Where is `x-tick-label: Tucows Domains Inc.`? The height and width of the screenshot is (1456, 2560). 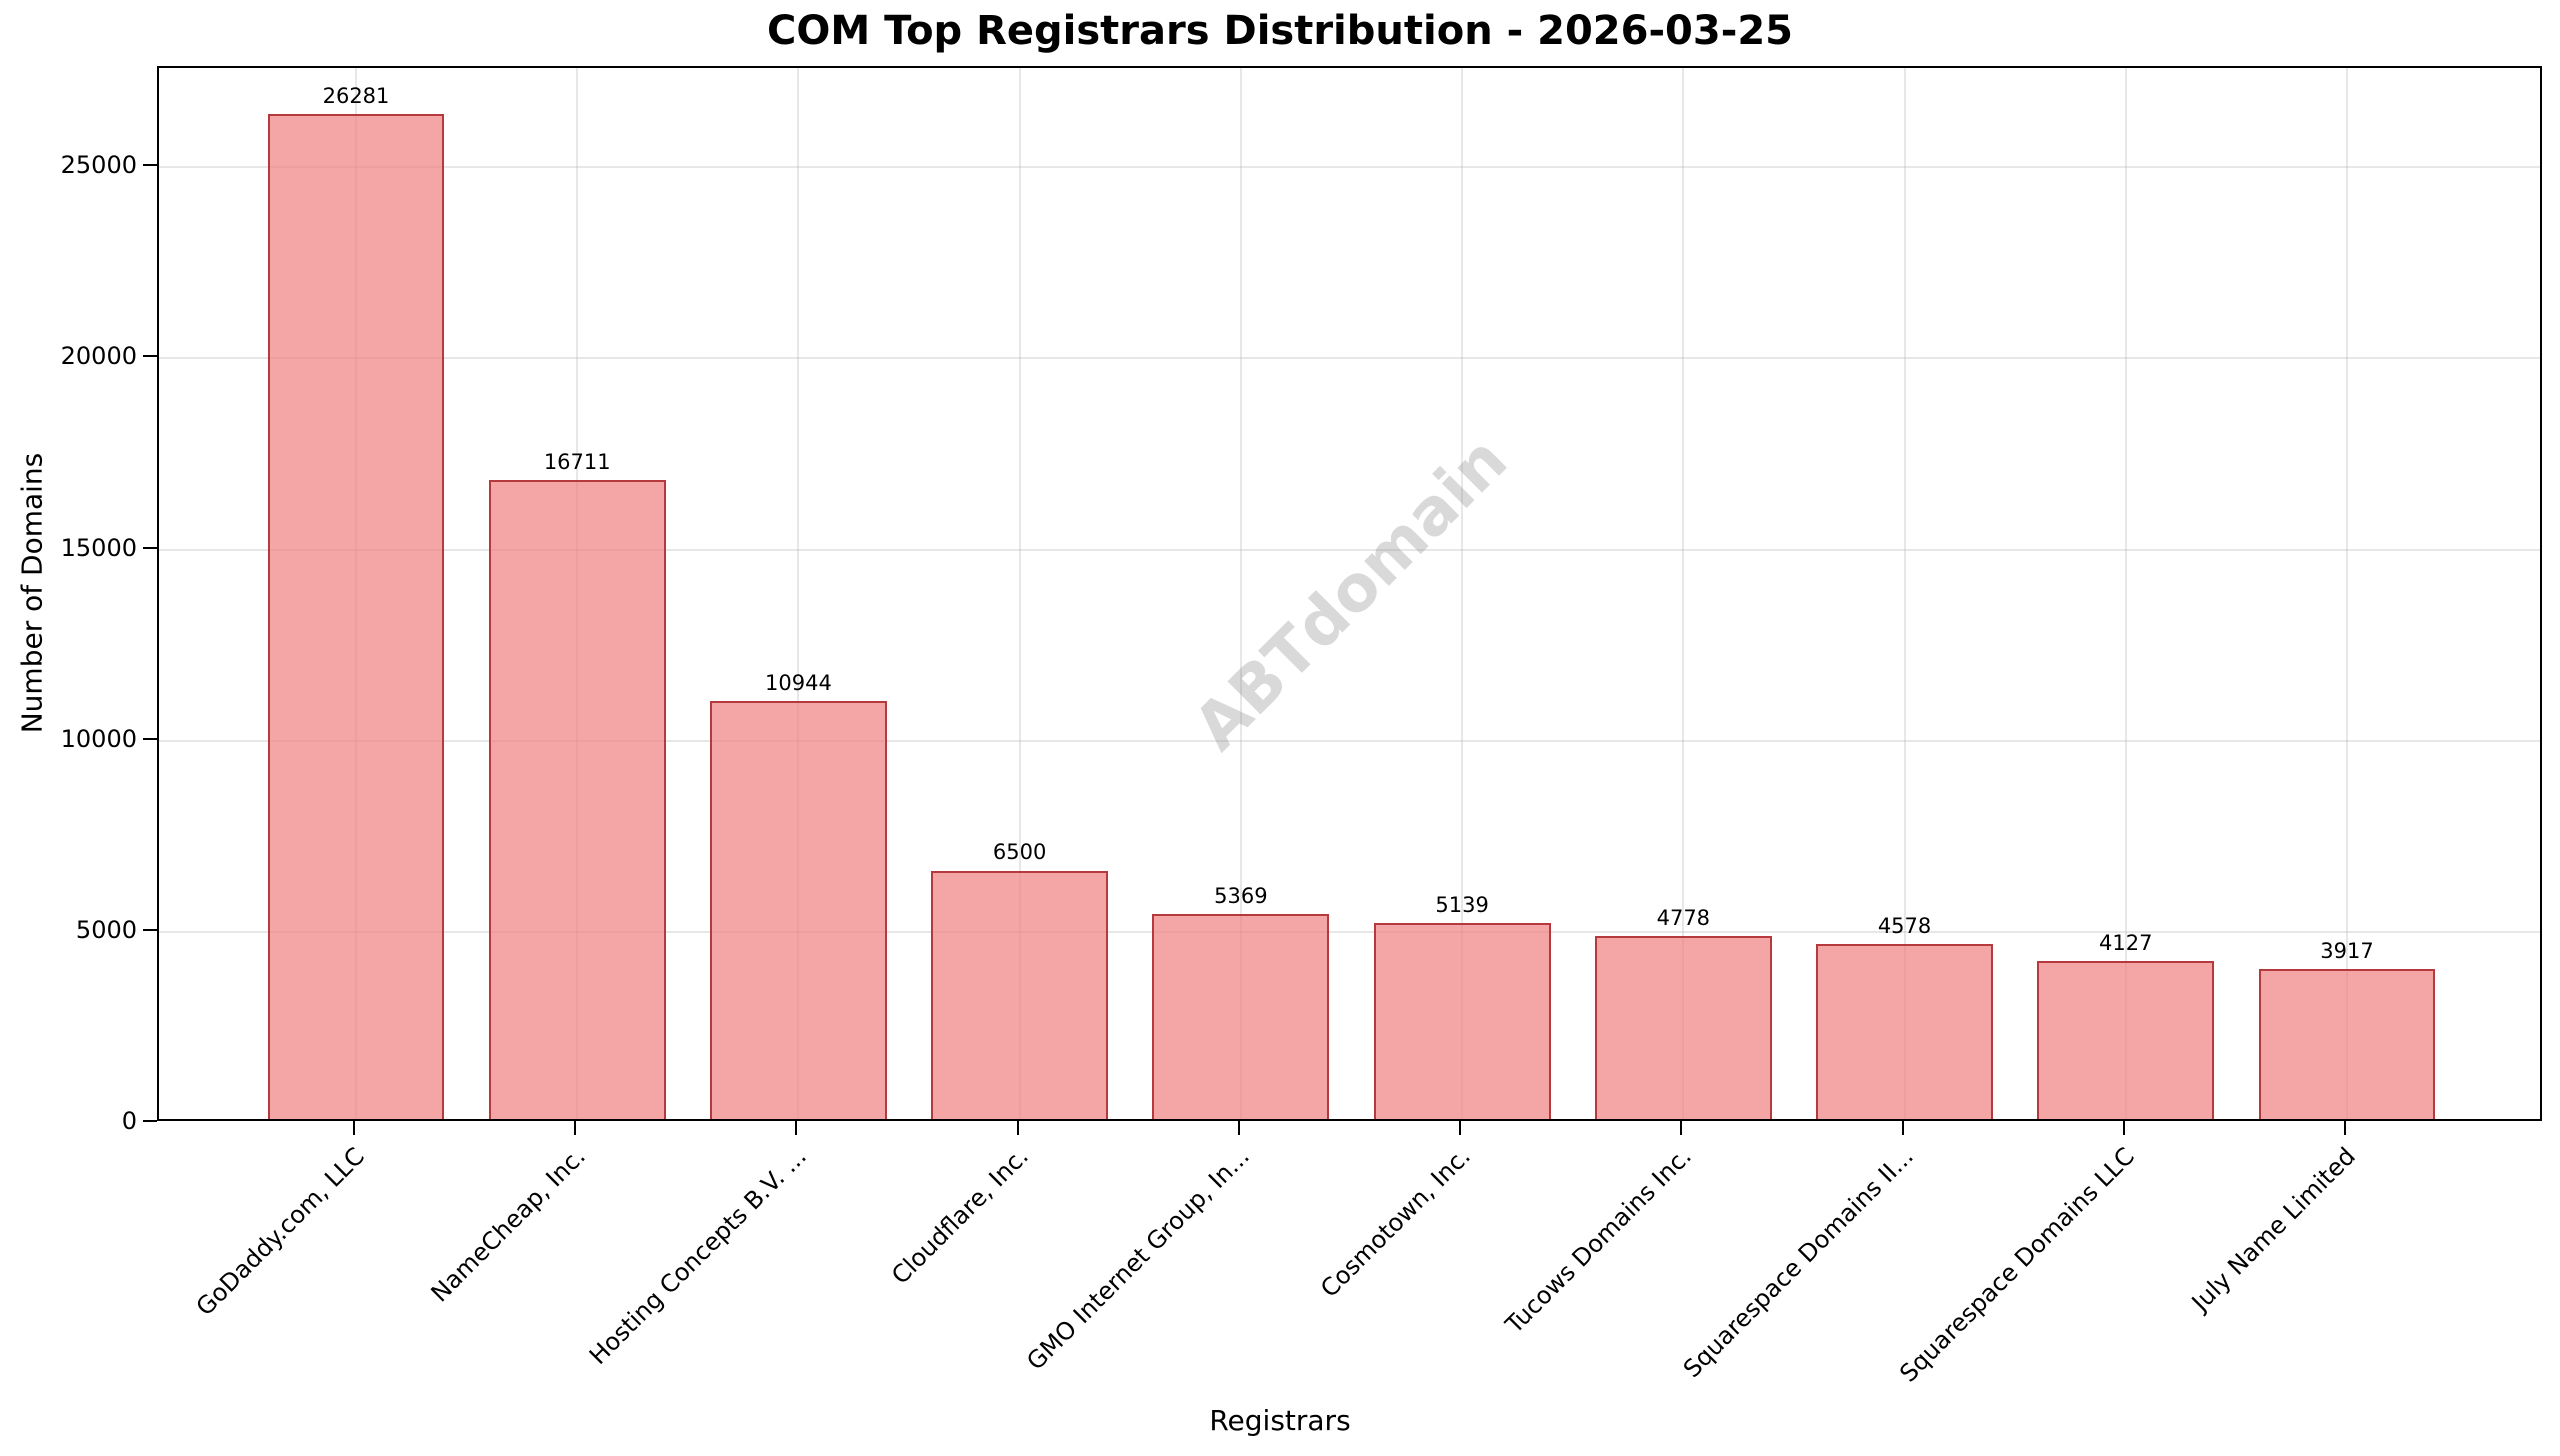
x-tick-label: Tucows Domains Inc. is located at coordinates (1599, 1240).